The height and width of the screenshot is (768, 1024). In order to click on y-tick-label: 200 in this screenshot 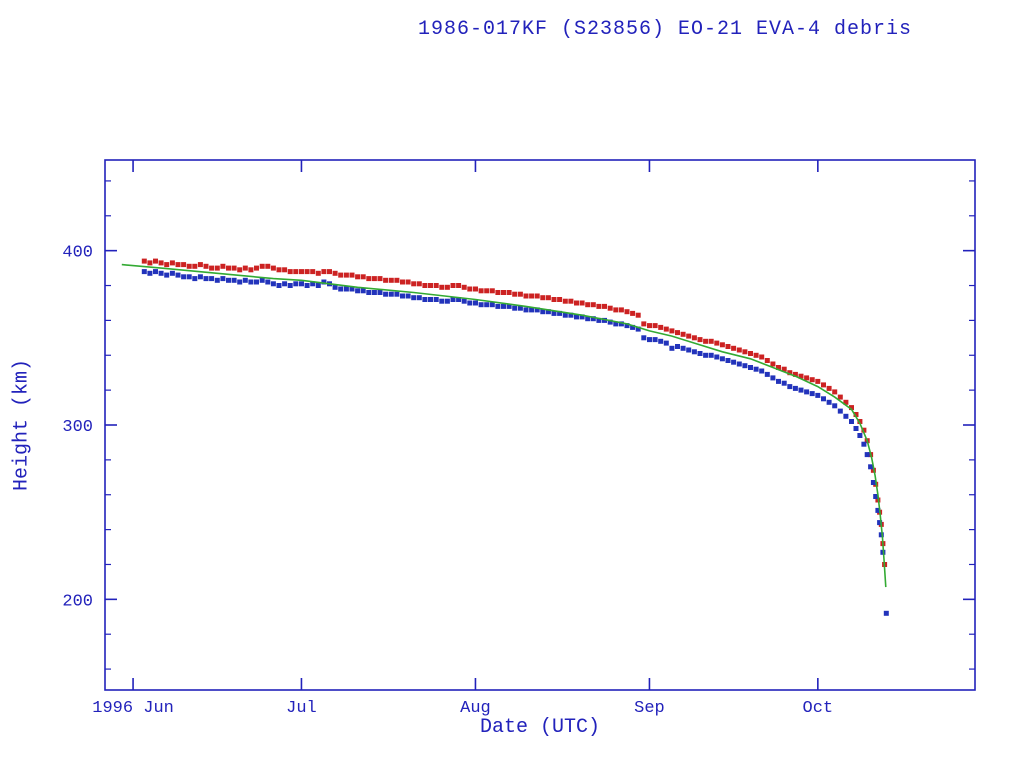, I will do `click(77, 601)`.